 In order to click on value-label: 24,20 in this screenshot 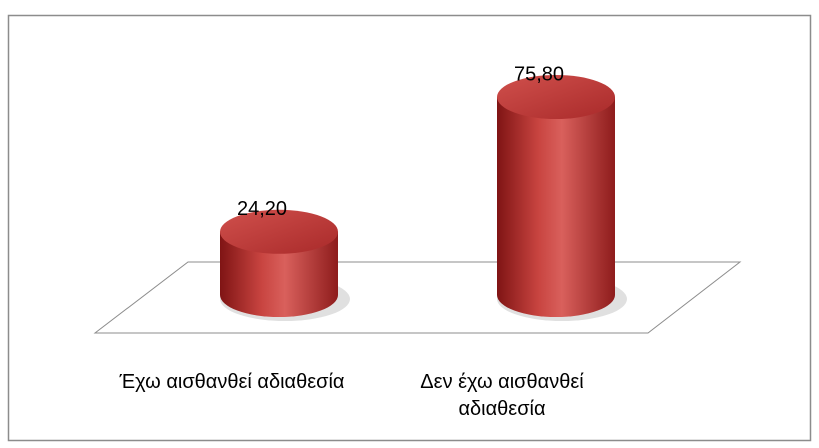, I will do `click(262, 209)`.